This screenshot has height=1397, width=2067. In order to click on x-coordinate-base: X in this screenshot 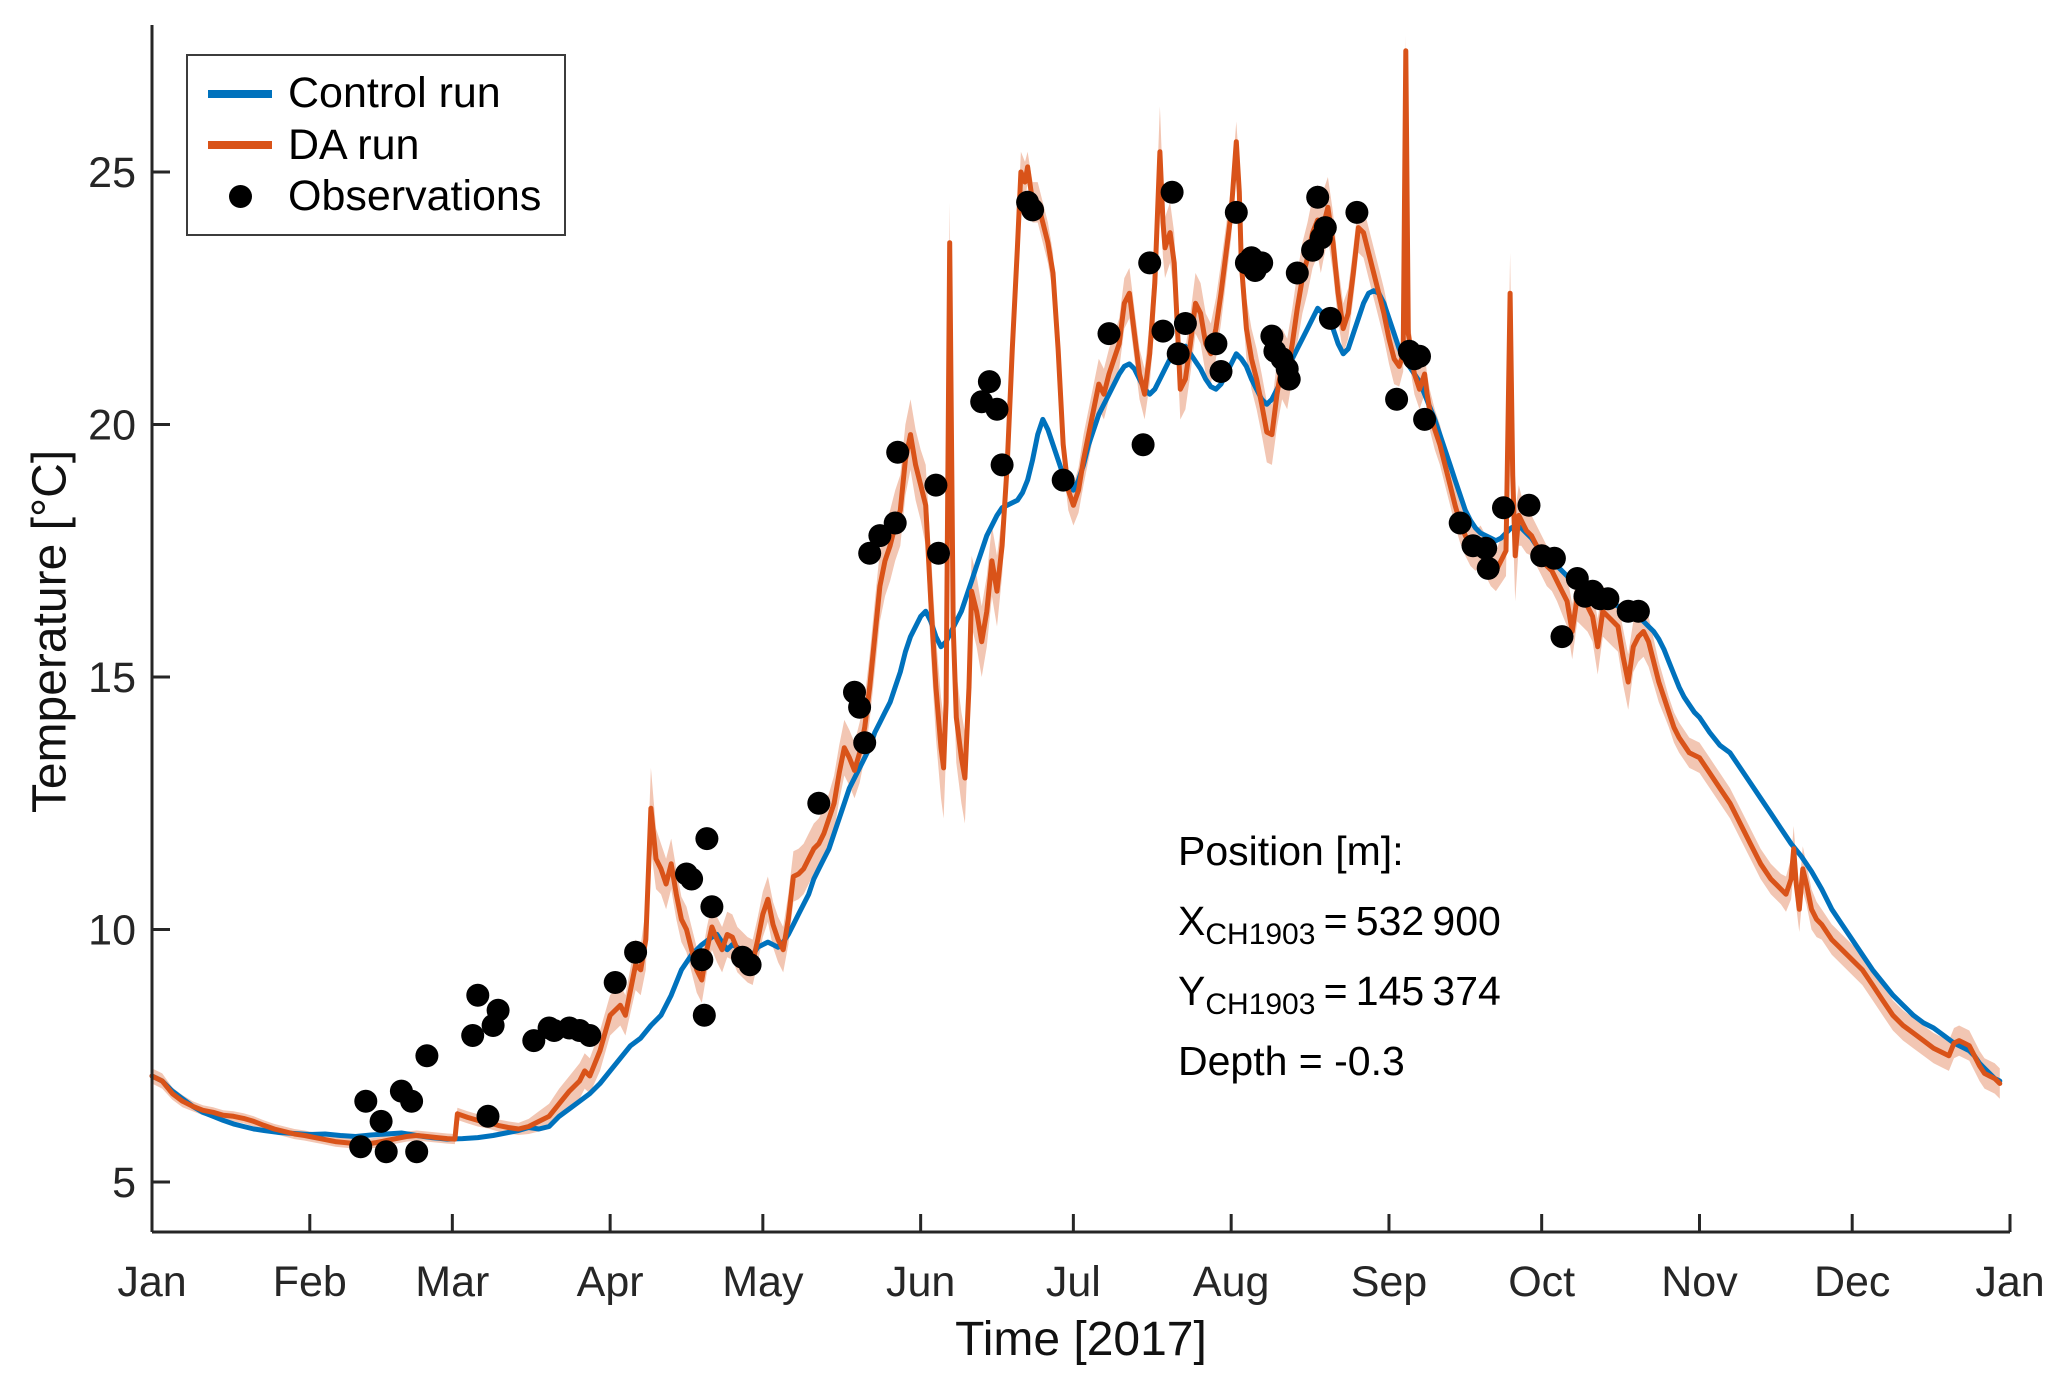, I will do `click(1192, 921)`.